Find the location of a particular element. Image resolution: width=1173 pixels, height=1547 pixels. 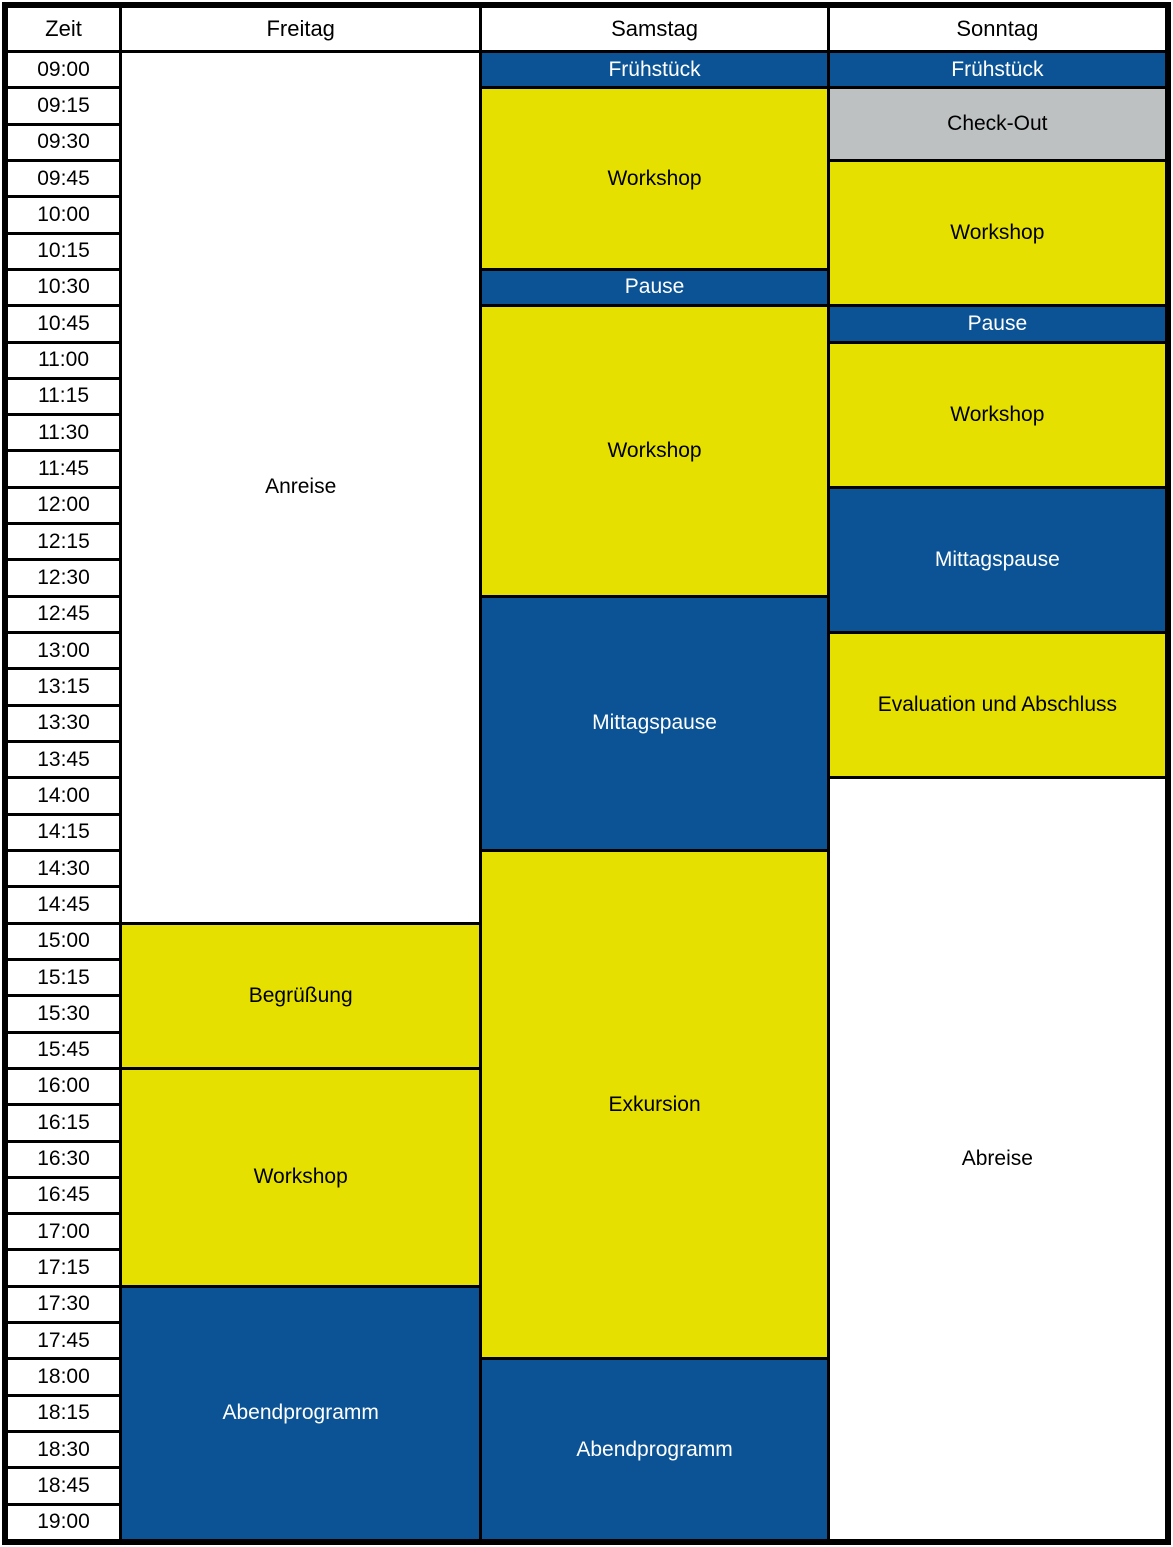

column-header-sonntag: Sonntag is located at coordinates (997, 29).